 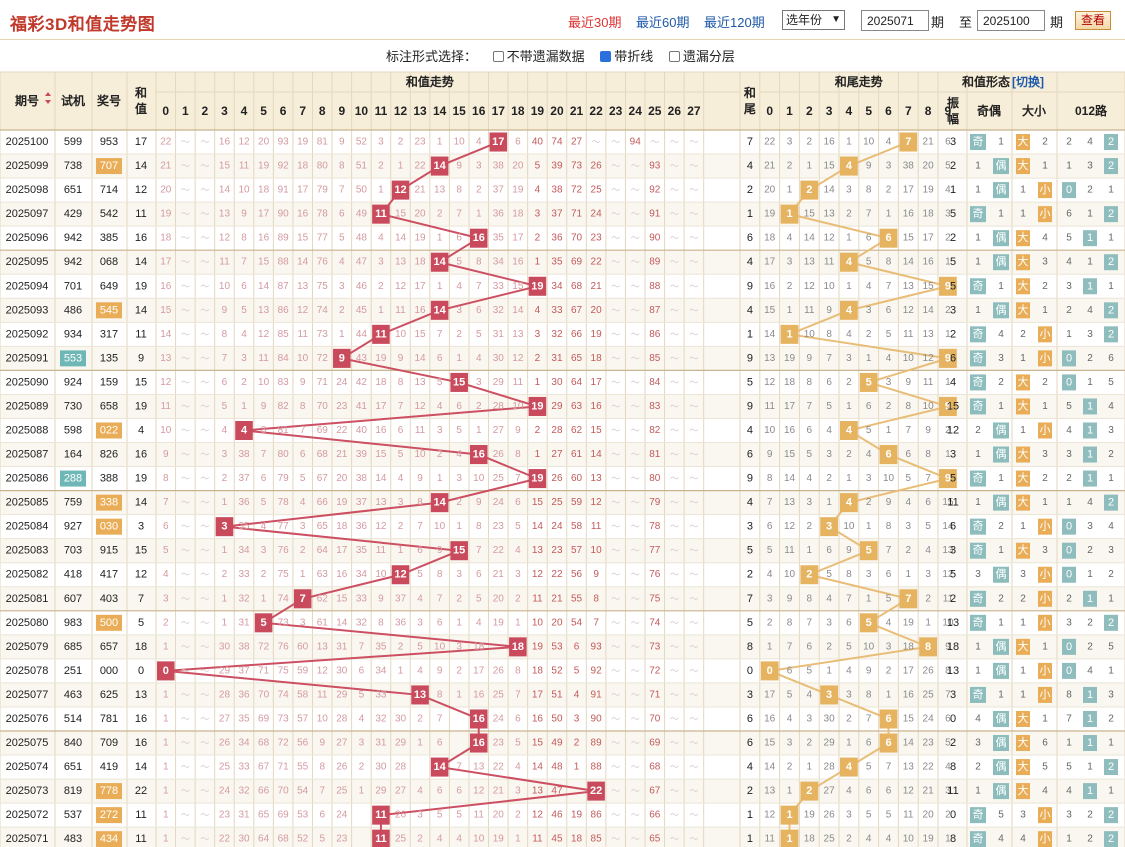 What do you see at coordinates (895, 20) in the screenshot?
I see `from-period-input: 2025071` at bounding box center [895, 20].